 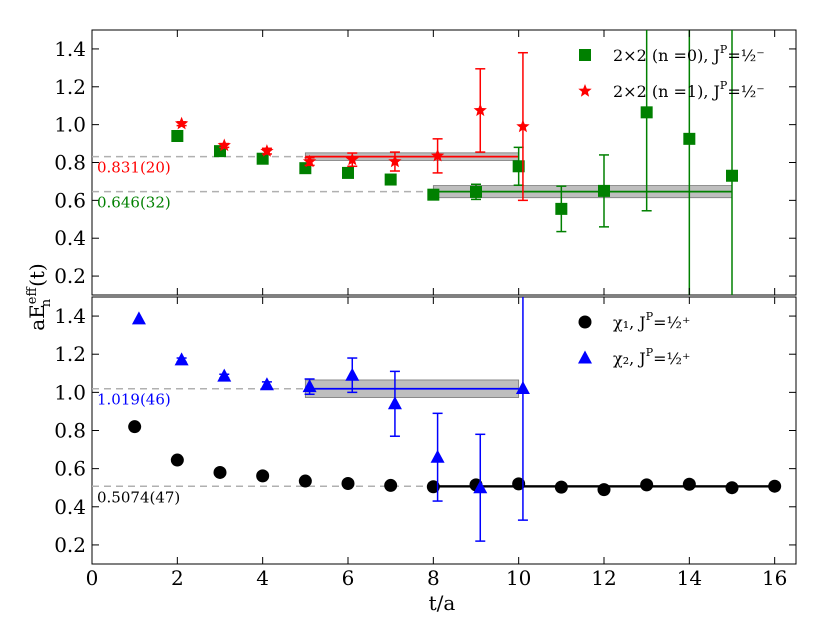 I want to click on x-tick-label: 14, so click(x=689, y=578).